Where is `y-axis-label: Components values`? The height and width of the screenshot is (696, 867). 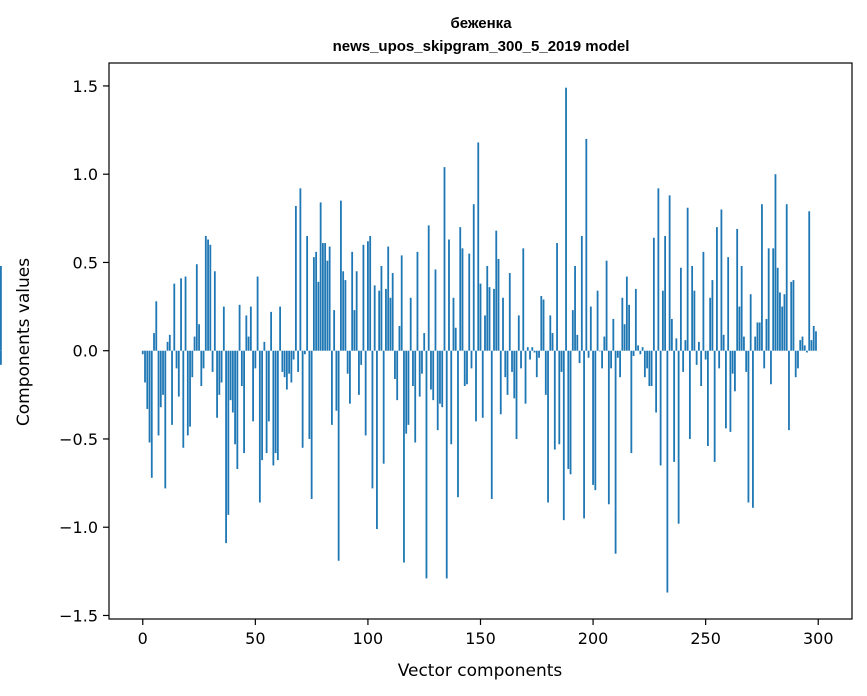 y-axis-label: Components values is located at coordinates (24, 342).